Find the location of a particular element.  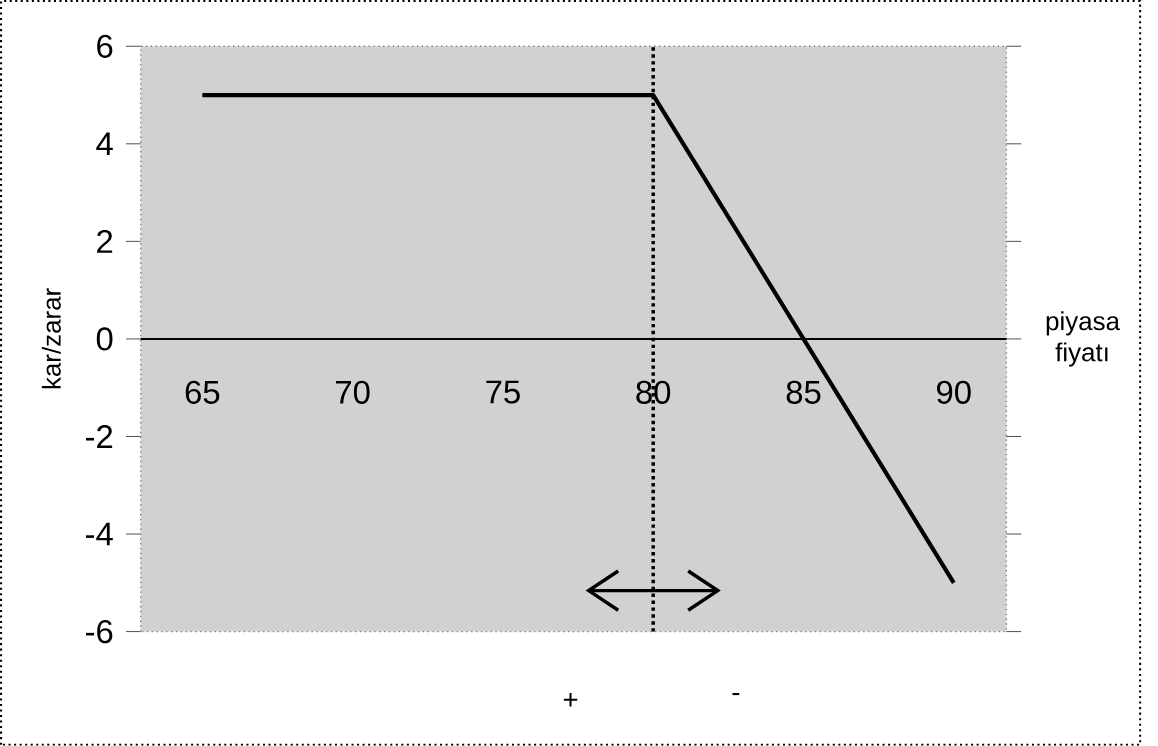

y-tick-label: 2 is located at coordinates (105, 241).